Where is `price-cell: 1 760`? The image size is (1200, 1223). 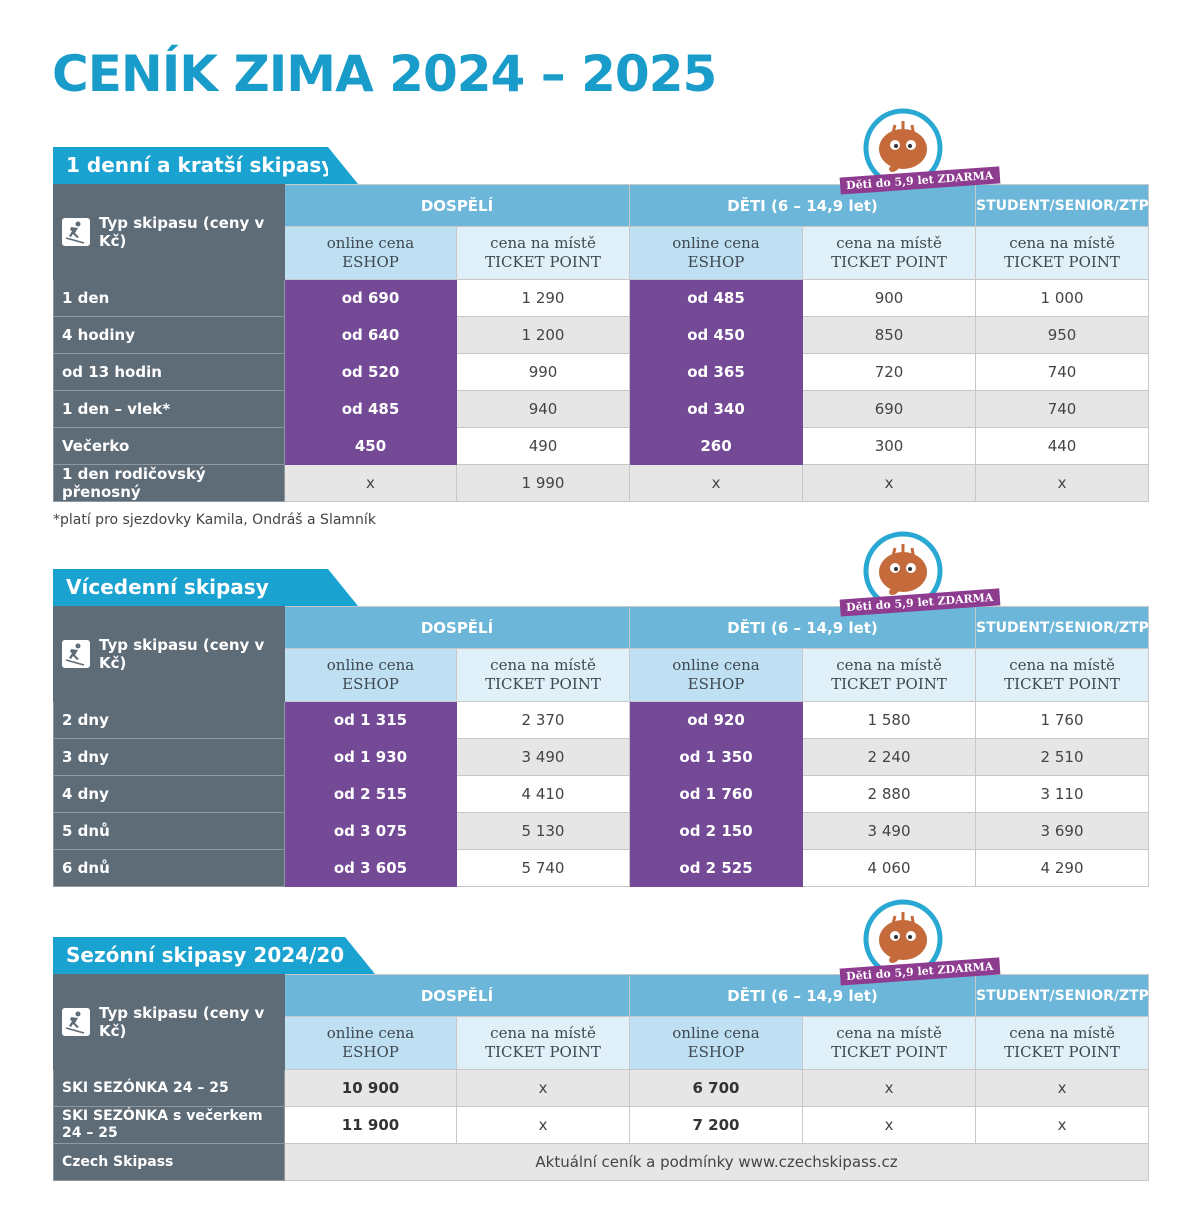
price-cell: 1 760 is located at coordinates (1062, 720).